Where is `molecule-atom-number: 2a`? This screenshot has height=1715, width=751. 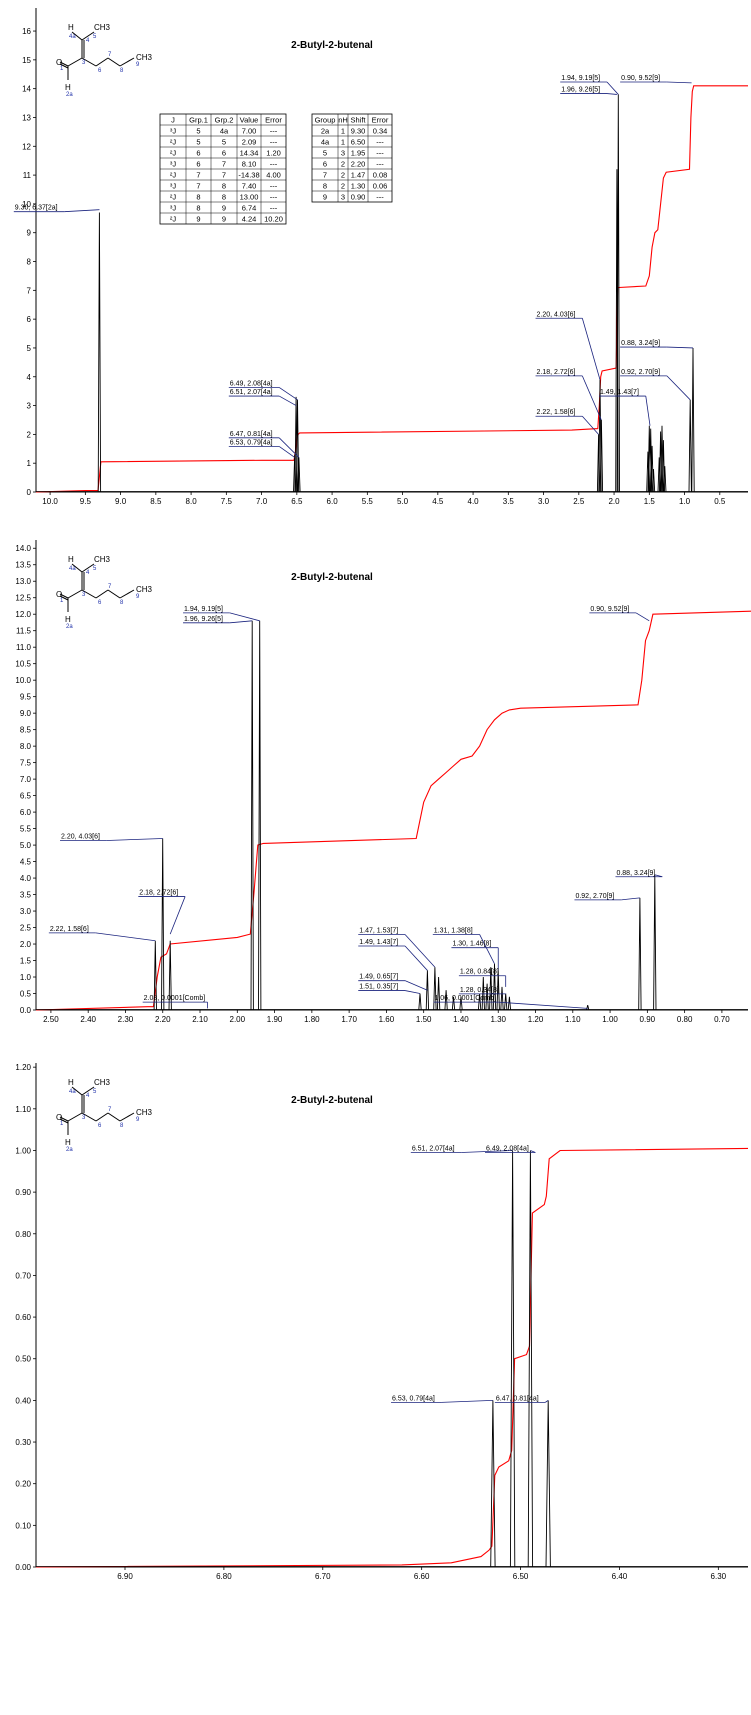
molecule-atom-number: 2a is located at coordinates (69, 627).